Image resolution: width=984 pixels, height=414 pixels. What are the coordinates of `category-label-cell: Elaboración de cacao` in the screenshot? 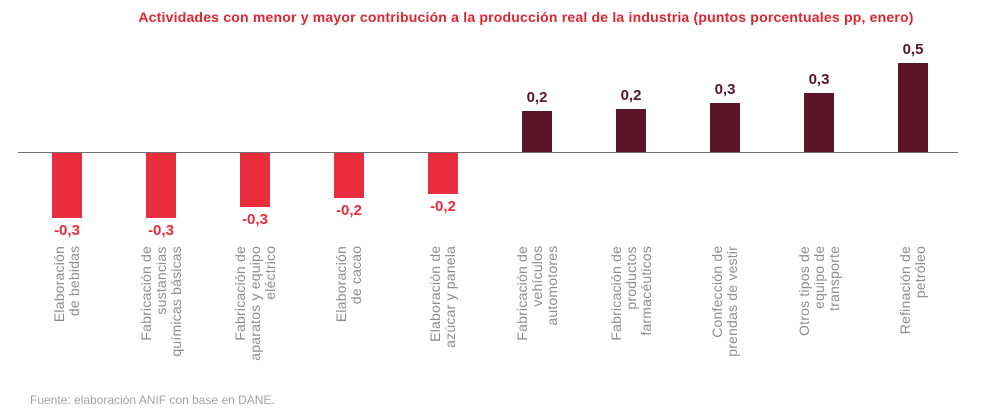 It's located at (349, 320).